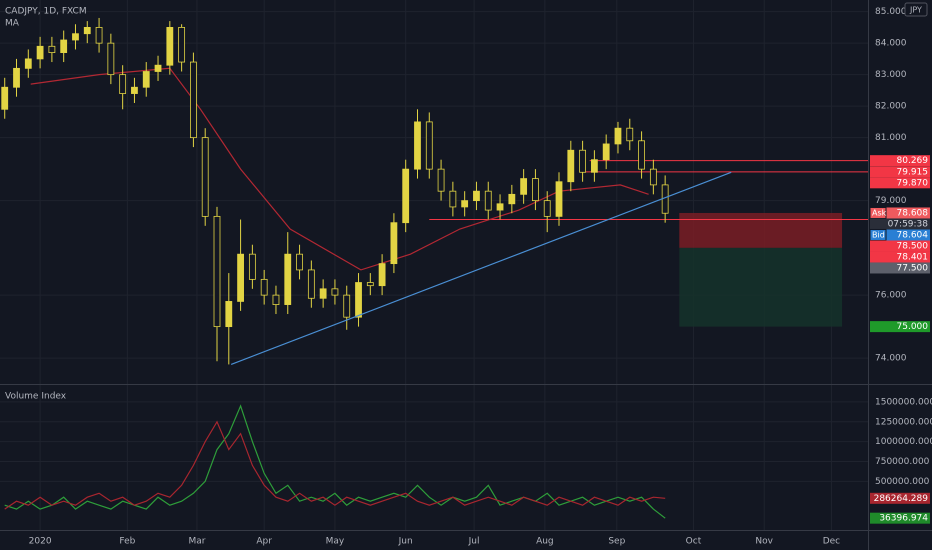 This screenshot has height=550, width=932. I want to click on y-tick-label: 83.000, so click(891, 75).